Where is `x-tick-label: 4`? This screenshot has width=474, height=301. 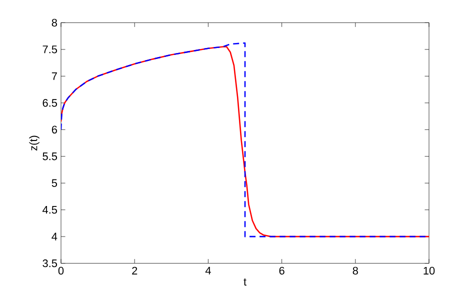
x-tick-label: 4 is located at coordinates (208, 270).